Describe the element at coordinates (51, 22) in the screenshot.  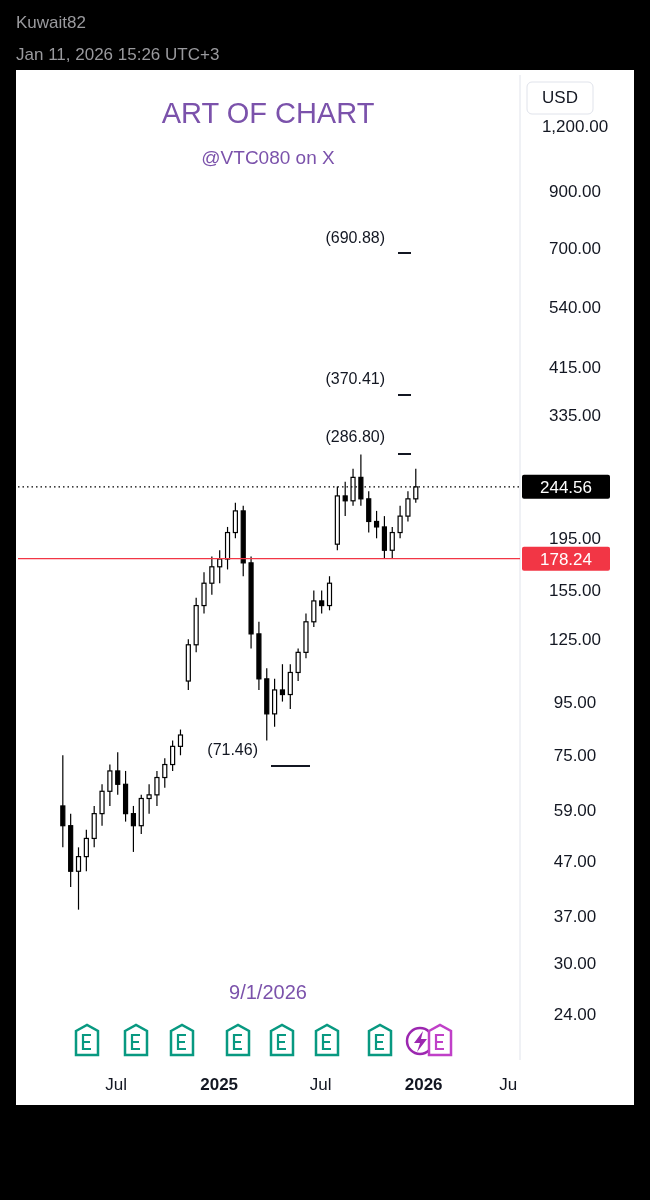
I see `text: Kuwait82` at that location.